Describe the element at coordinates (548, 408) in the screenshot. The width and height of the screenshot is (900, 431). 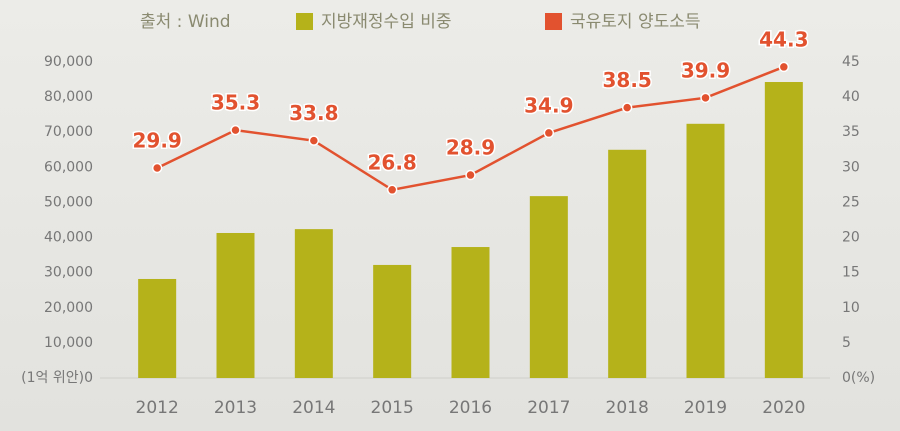
I see `x-tick-label: 2017` at that location.